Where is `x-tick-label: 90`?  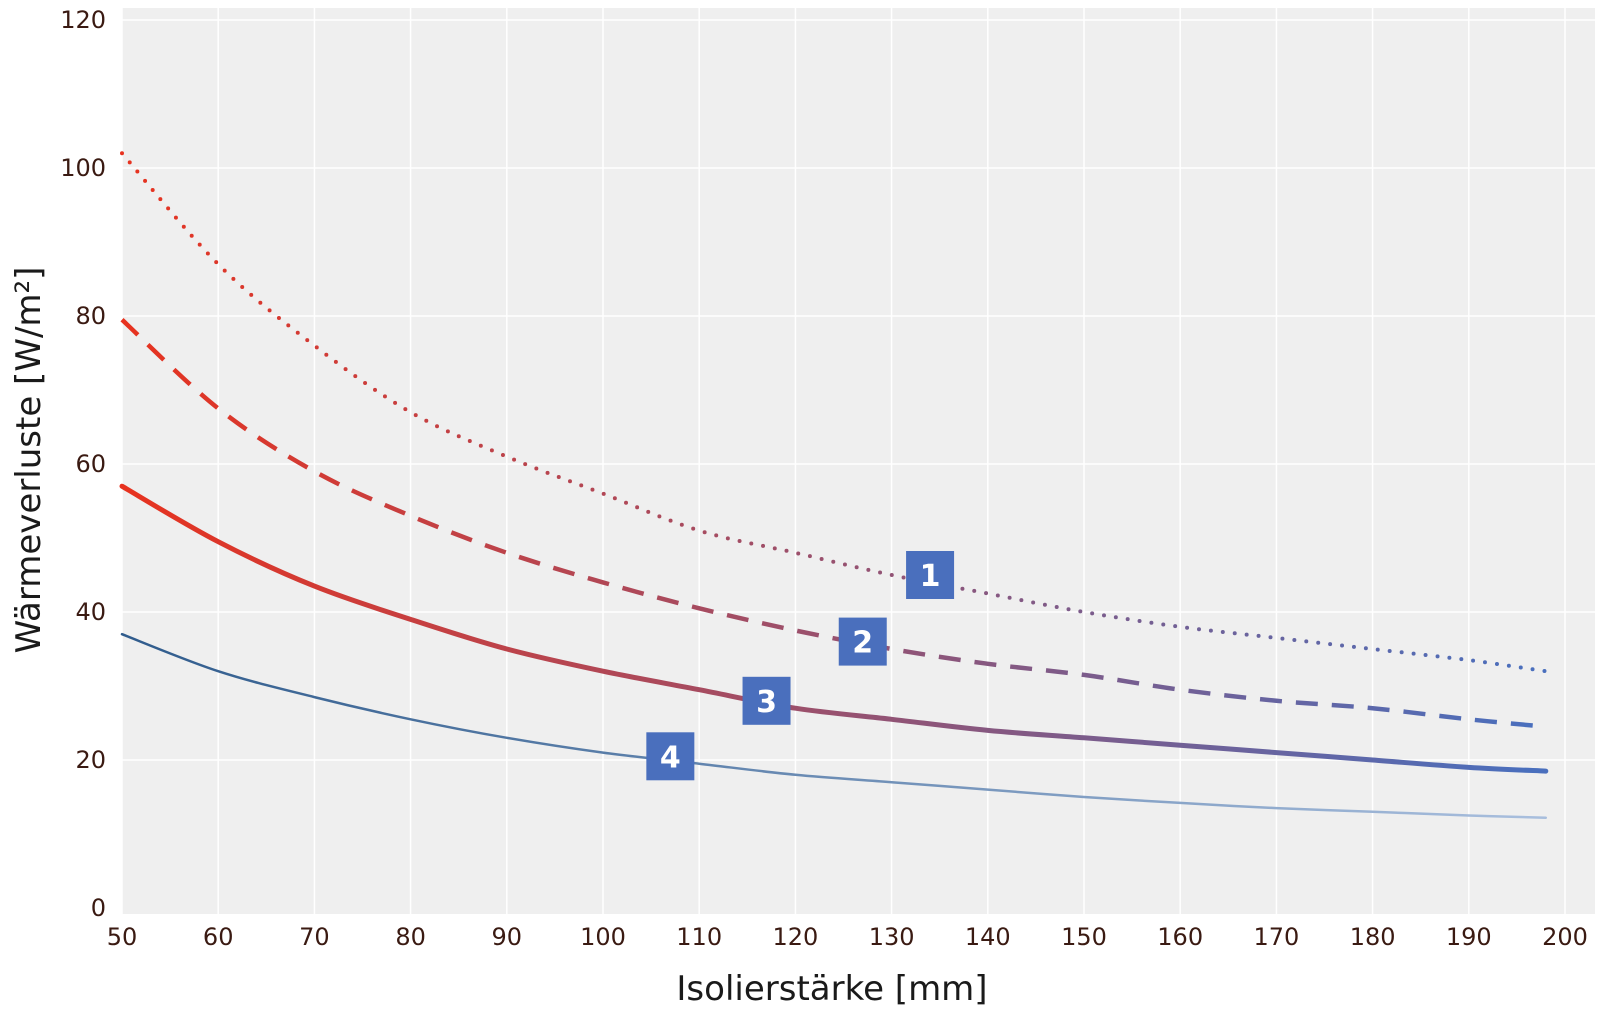 x-tick-label: 90 is located at coordinates (507, 937).